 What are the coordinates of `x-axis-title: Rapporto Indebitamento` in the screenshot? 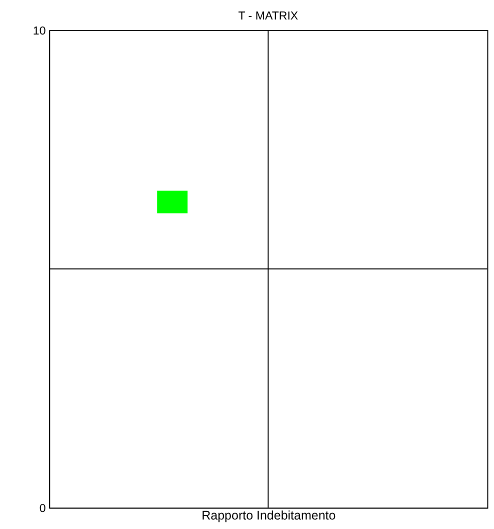 It's located at (269, 515).